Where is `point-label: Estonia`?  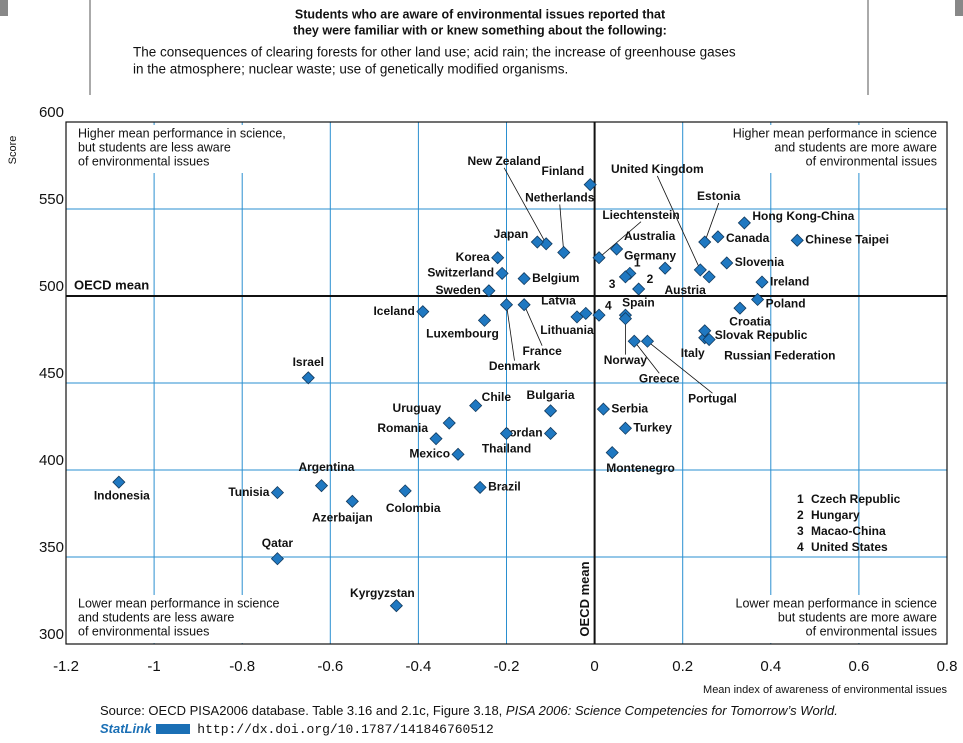 point-label: Estonia is located at coordinates (719, 196).